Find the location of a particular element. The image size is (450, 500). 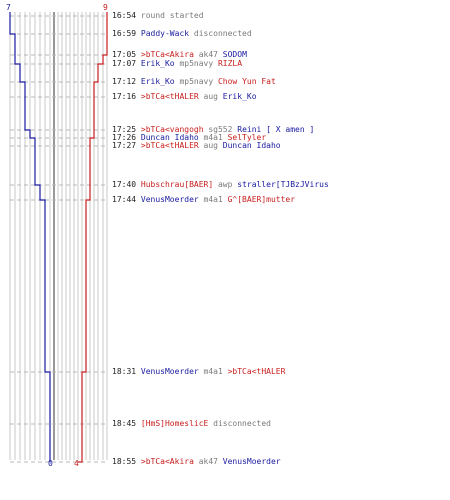

event-time: 16:54 is located at coordinates (126, 15).